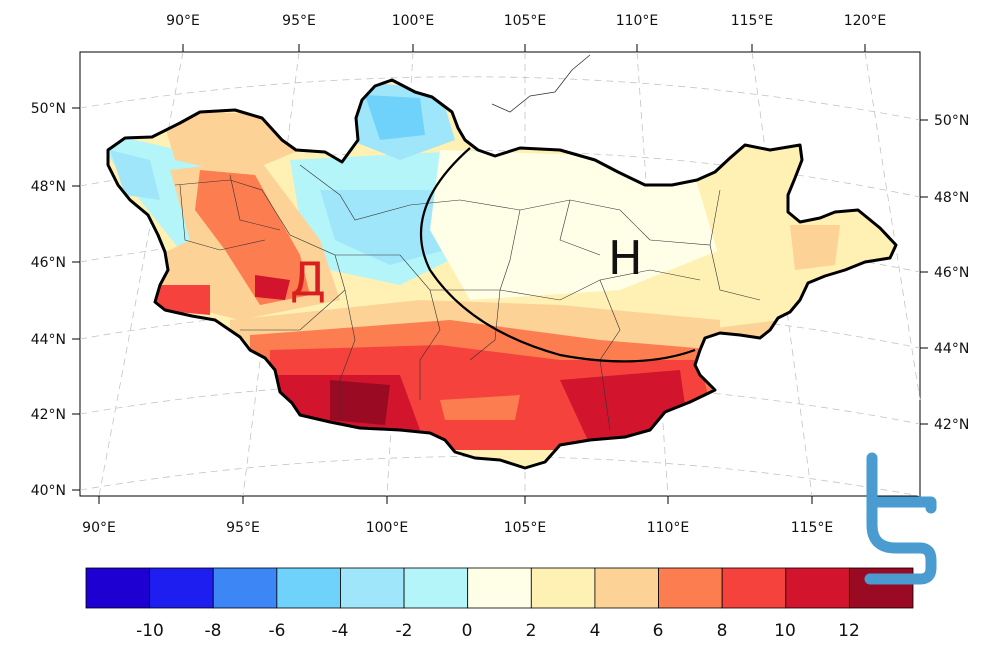 The height and width of the screenshot is (645, 1000). I want to click on bottom-lon-label: 115°E, so click(812, 528).